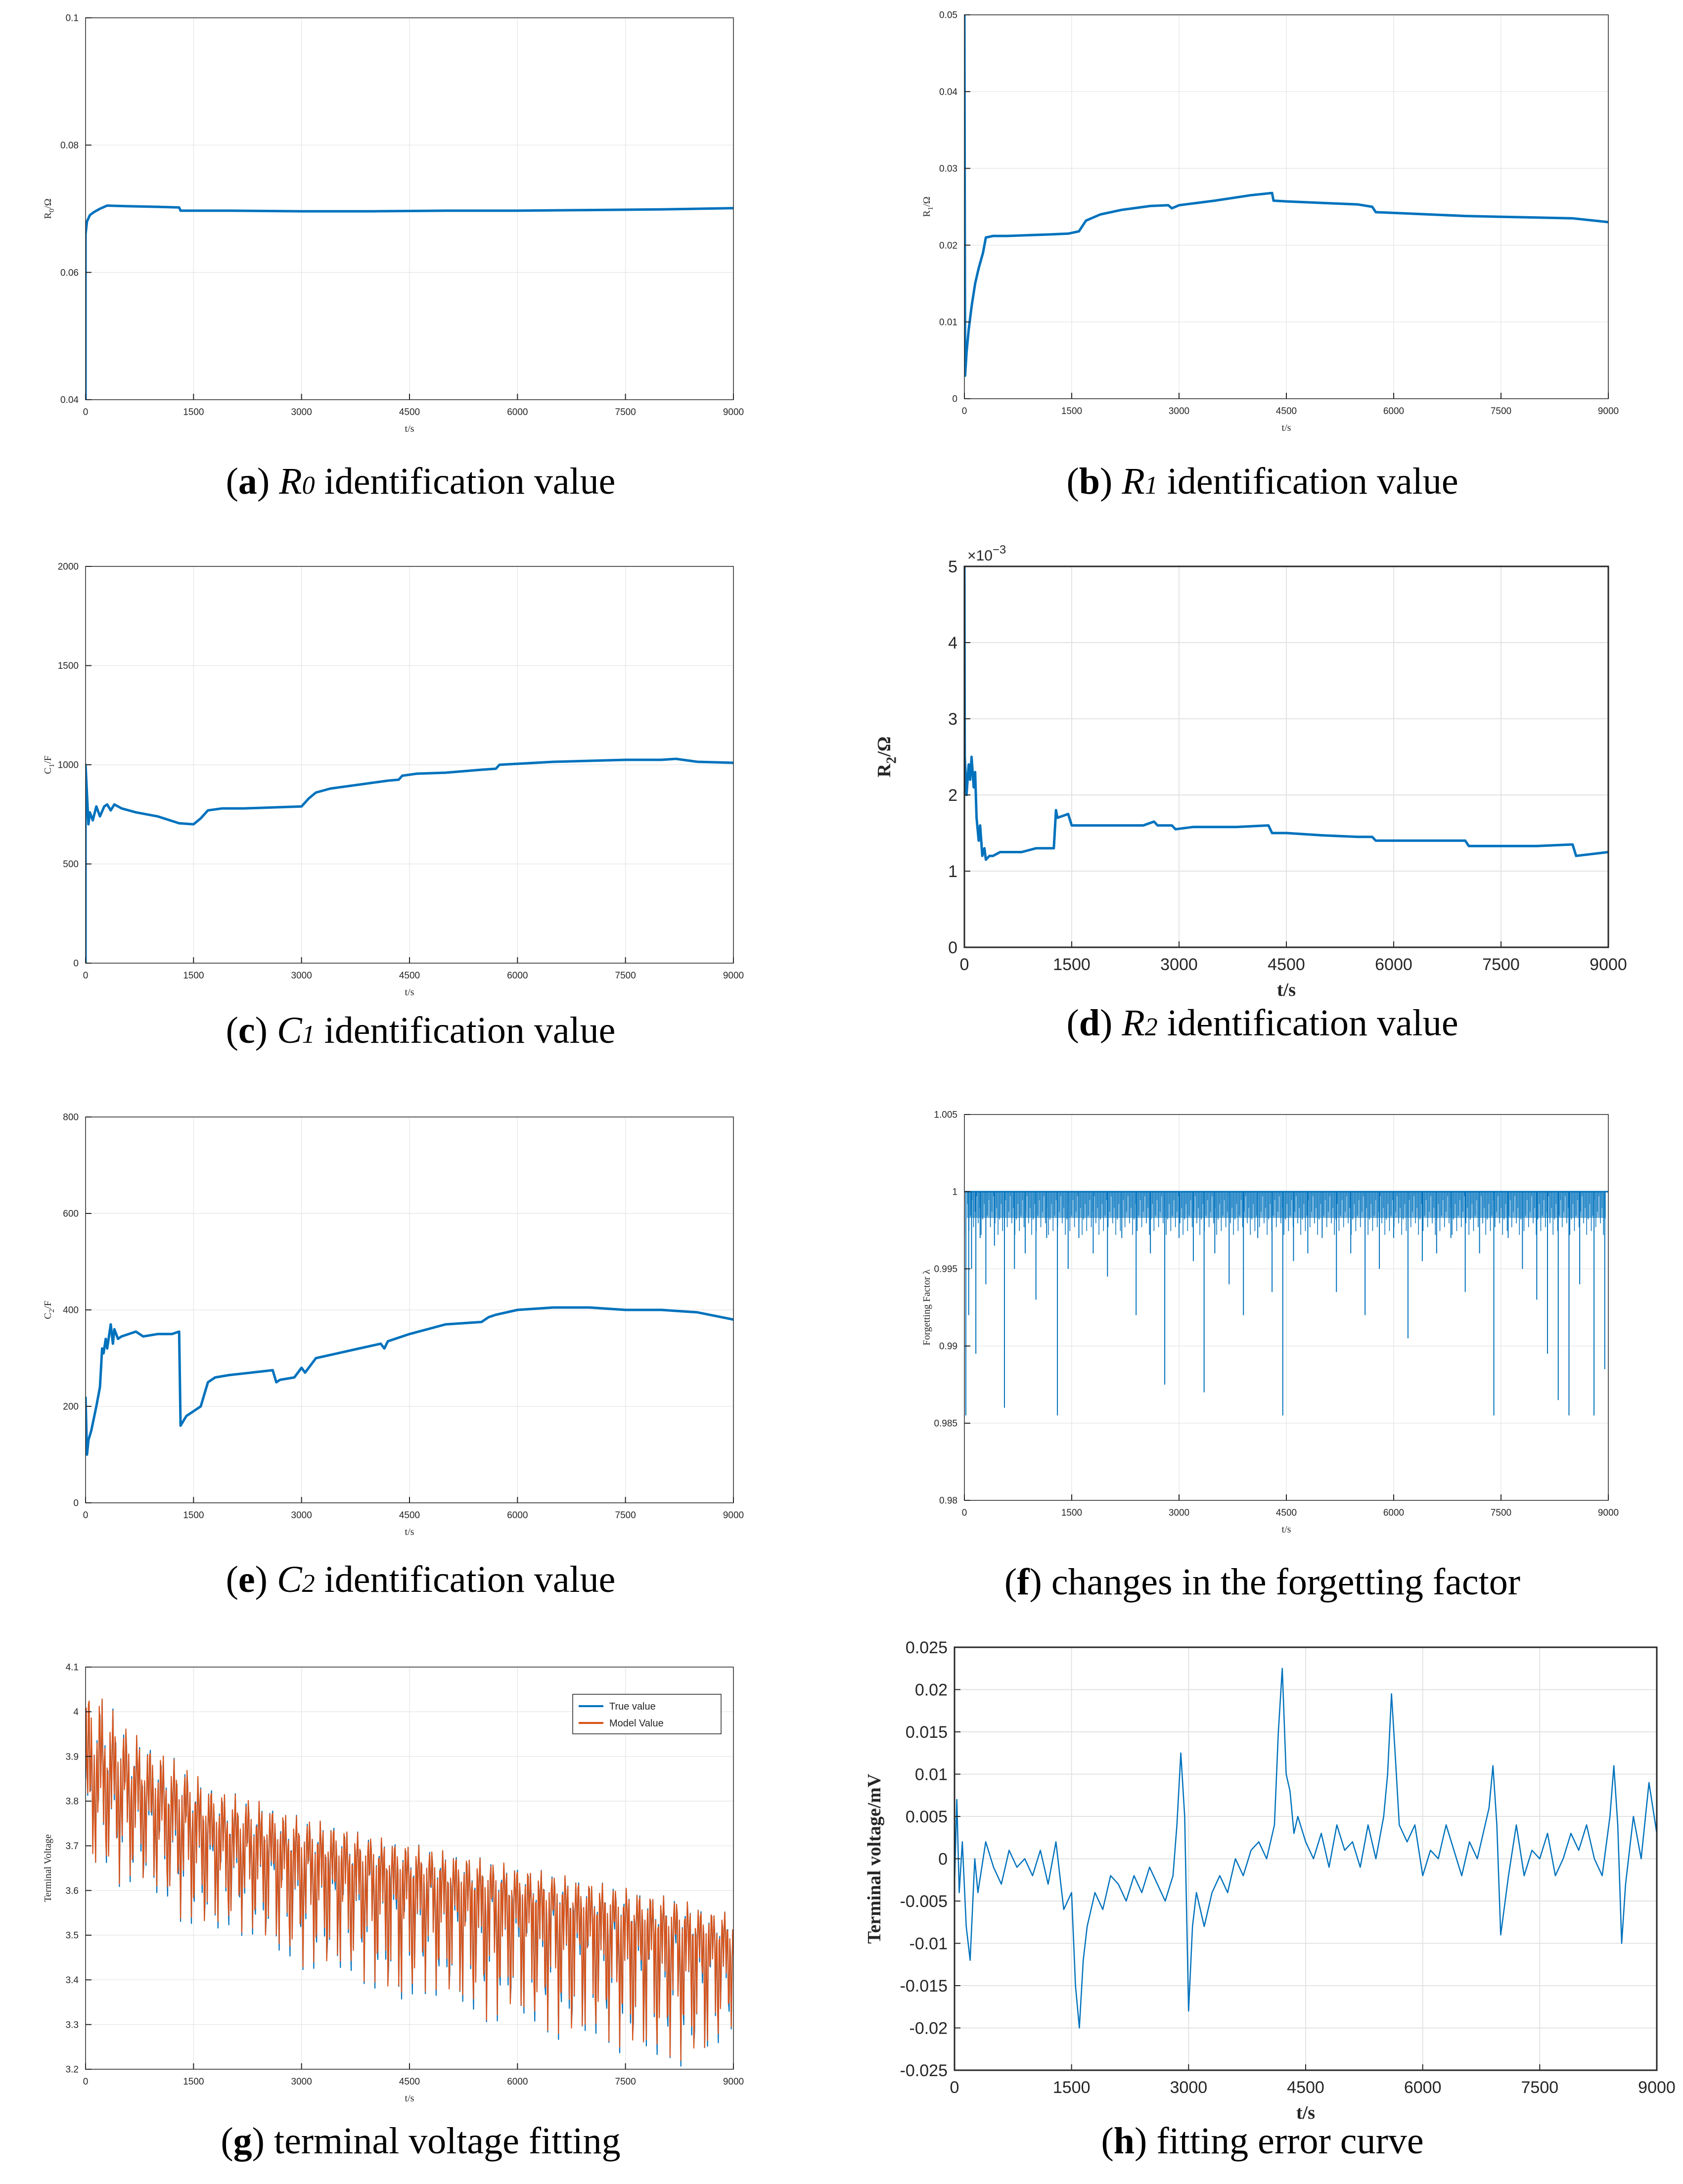 This screenshot has width=1683, height=2184. I want to click on y-tick-label: 3.7, so click(72, 1846).